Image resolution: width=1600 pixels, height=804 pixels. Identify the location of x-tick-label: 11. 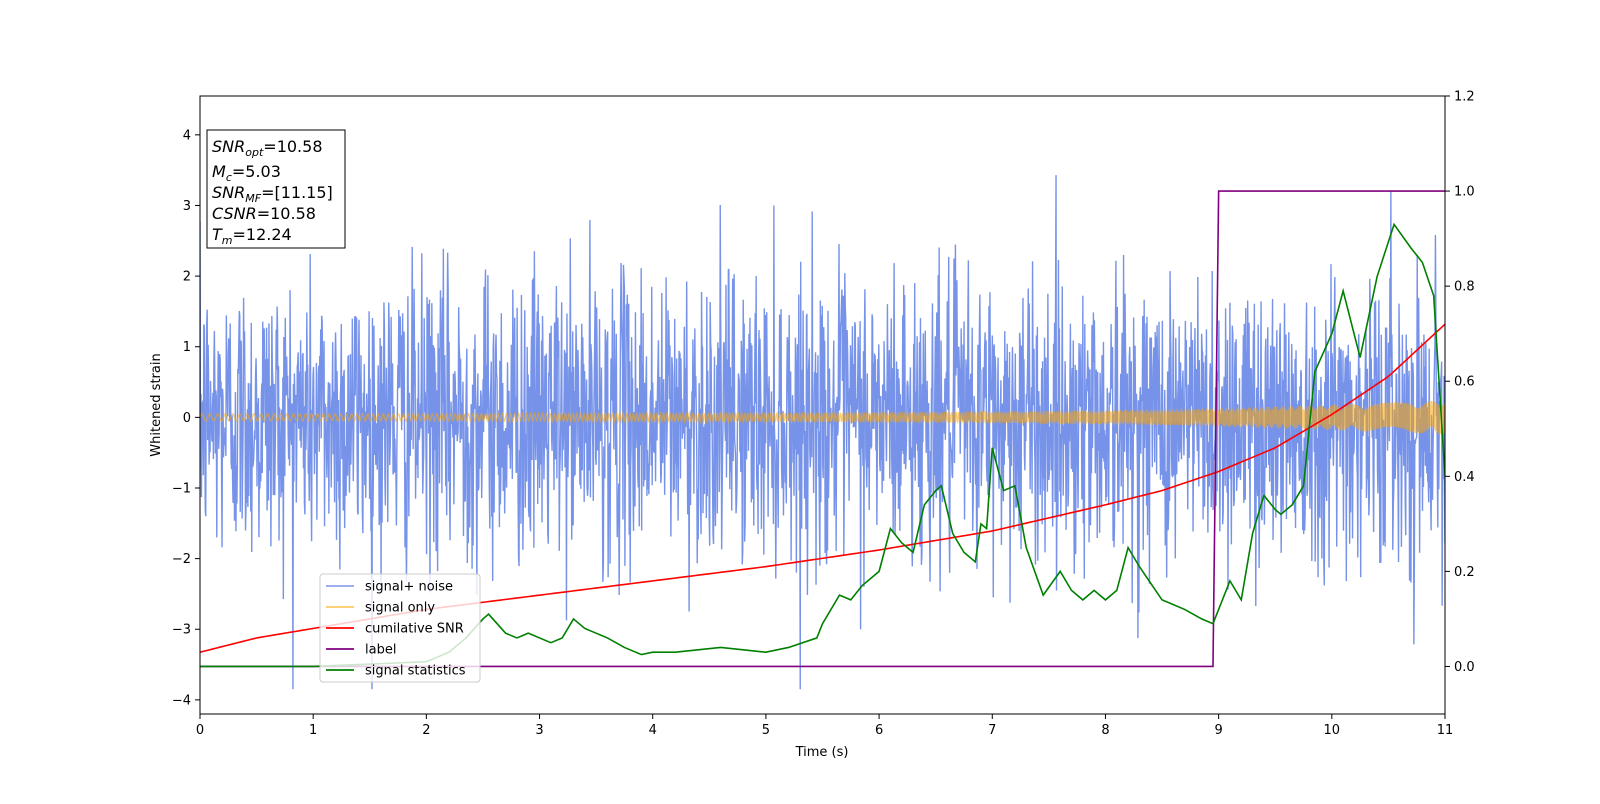
(1445, 730).